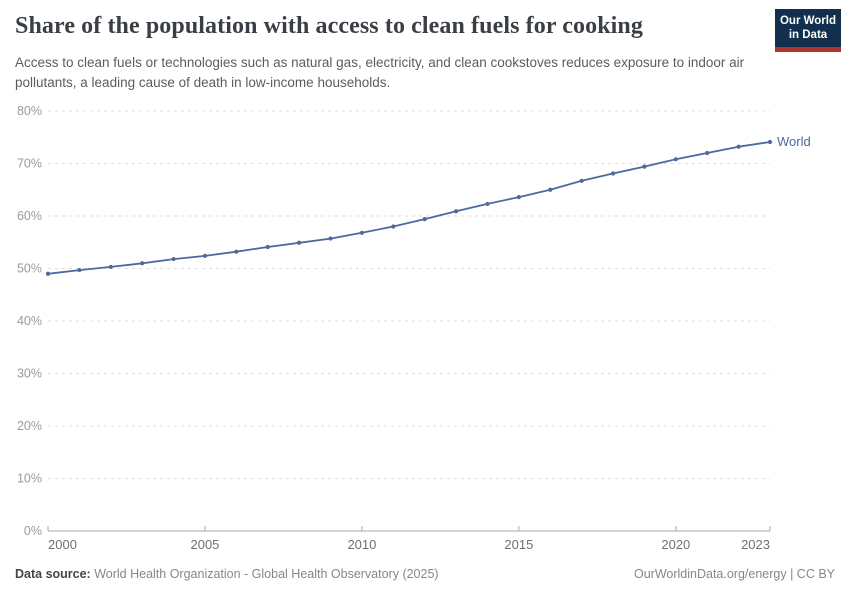 This screenshot has width=850, height=600. Describe the element at coordinates (29, 216) in the screenshot. I see `y-axis-label-60: 60%` at that location.